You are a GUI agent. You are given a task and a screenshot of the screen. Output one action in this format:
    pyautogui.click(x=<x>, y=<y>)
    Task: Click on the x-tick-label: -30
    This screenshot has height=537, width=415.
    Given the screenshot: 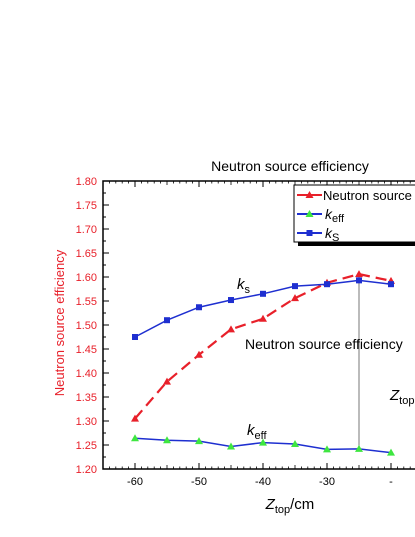 What is the action you would take?
    pyautogui.click(x=327, y=482)
    